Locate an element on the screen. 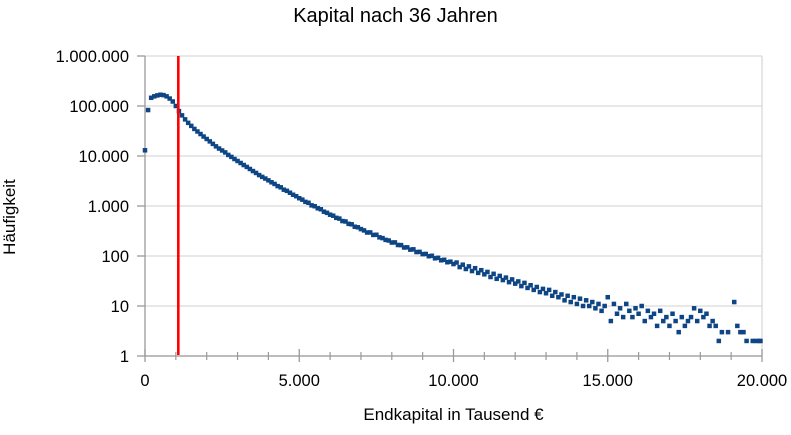 The width and height of the screenshot is (791, 435). x-tick-label: 5.000 is located at coordinates (299, 381).